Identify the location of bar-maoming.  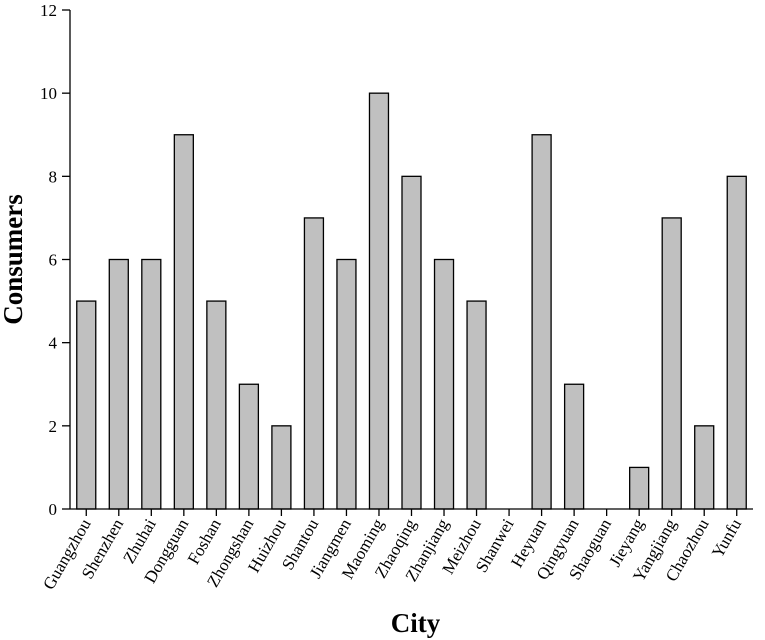
(379, 301).